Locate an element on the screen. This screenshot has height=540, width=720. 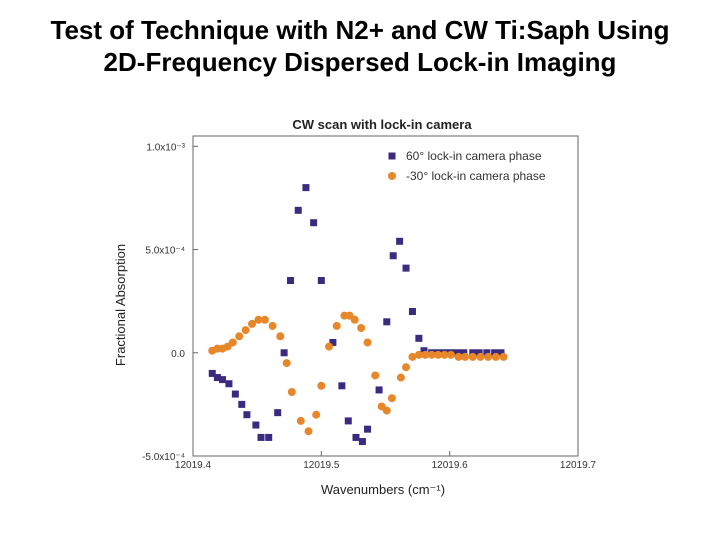
y-tick-label-0: -5.0x10⁻⁴ is located at coordinates (163, 457).